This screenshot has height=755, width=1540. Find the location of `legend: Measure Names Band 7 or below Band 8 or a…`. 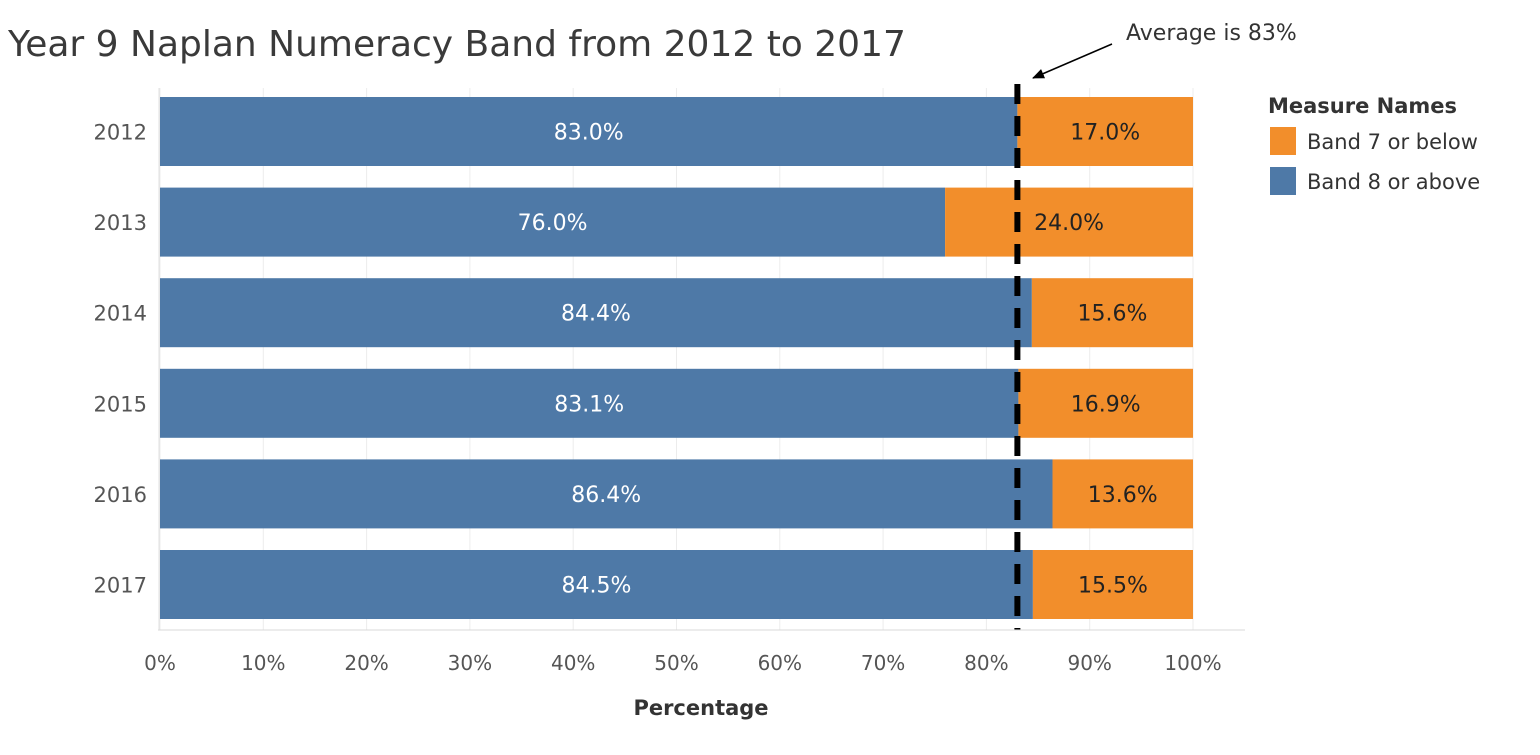

legend: Measure Names Band 7 or below Band 8 or a… is located at coordinates (1374, 144).